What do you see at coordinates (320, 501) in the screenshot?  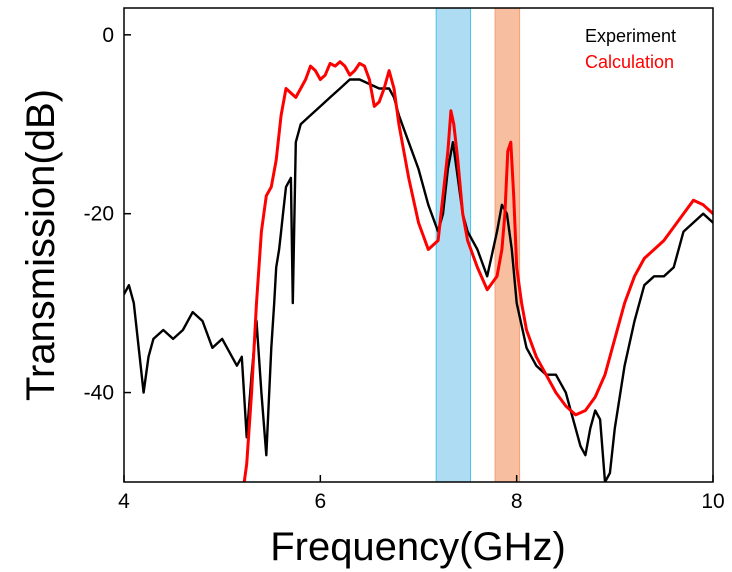 I see `x-tick-label: 6` at bounding box center [320, 501].